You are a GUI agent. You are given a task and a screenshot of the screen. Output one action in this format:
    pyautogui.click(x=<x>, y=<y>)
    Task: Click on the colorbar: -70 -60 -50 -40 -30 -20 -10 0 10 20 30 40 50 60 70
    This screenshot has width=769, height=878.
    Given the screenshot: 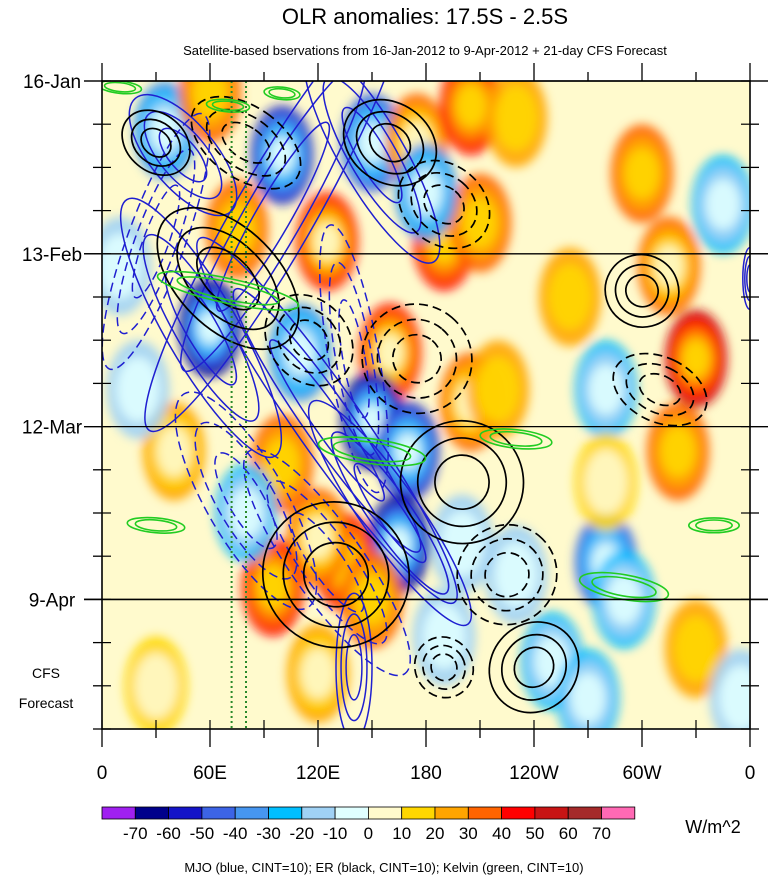 What is the action you would take?
    pyautogui.click(x=368, y=824)
    